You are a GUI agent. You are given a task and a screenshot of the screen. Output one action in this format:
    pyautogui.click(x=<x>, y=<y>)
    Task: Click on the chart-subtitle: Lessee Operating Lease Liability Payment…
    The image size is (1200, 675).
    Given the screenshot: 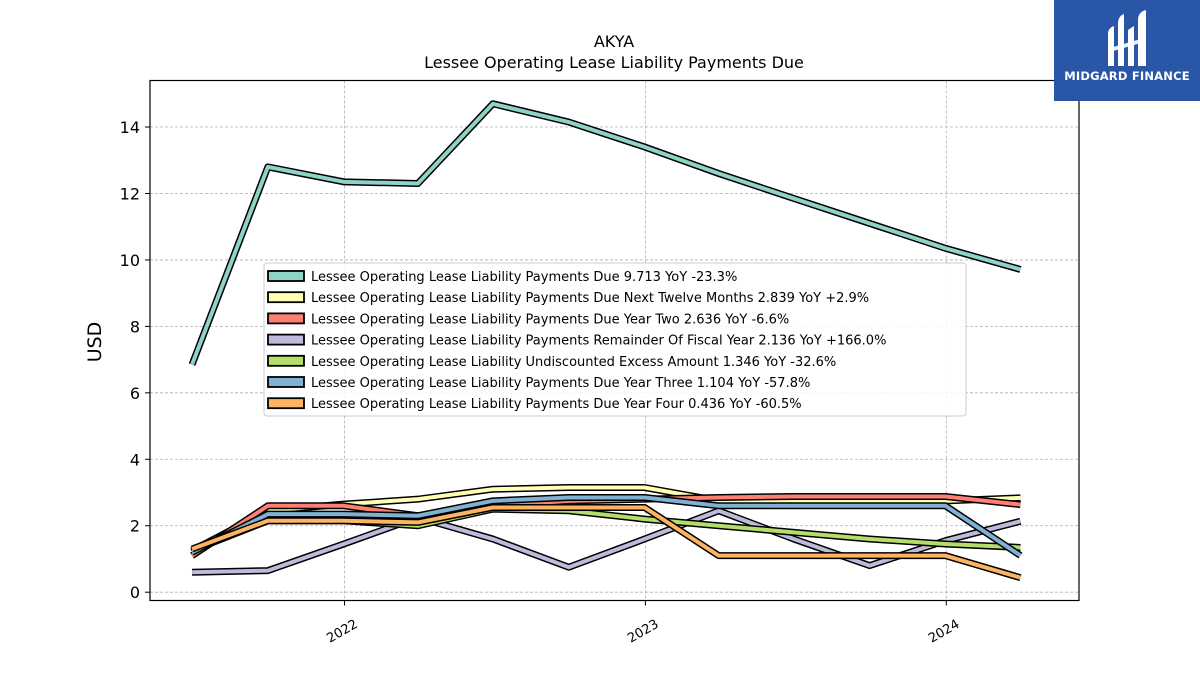 What is the action you would take?
    pyautogui.click(x=614, y=62)
    